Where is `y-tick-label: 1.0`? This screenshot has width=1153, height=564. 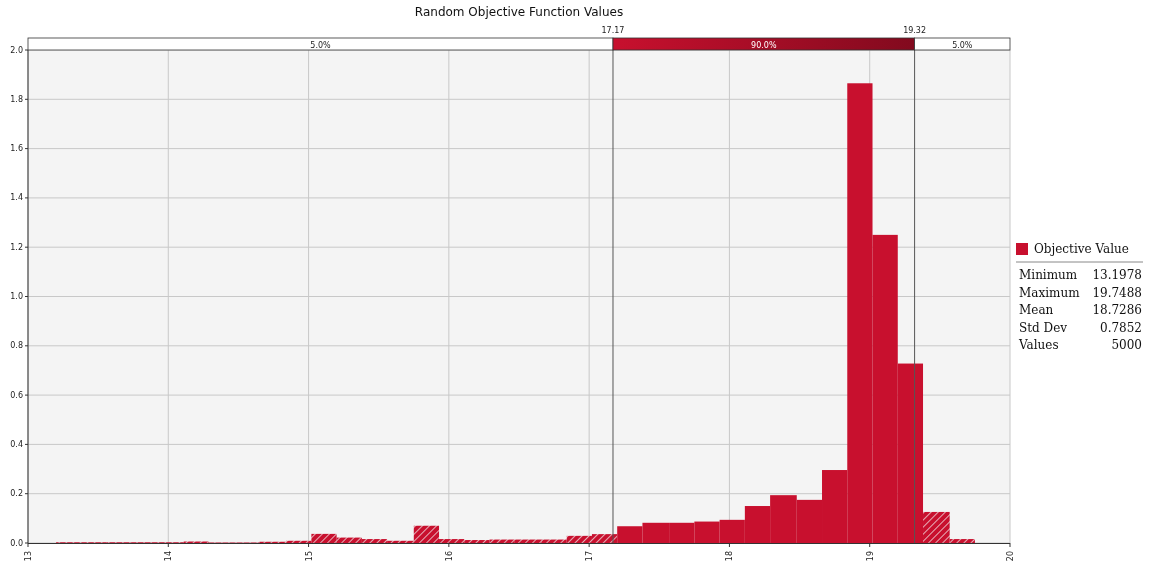
y-tick-label: 1.0 is located at coordinates (16, 297).